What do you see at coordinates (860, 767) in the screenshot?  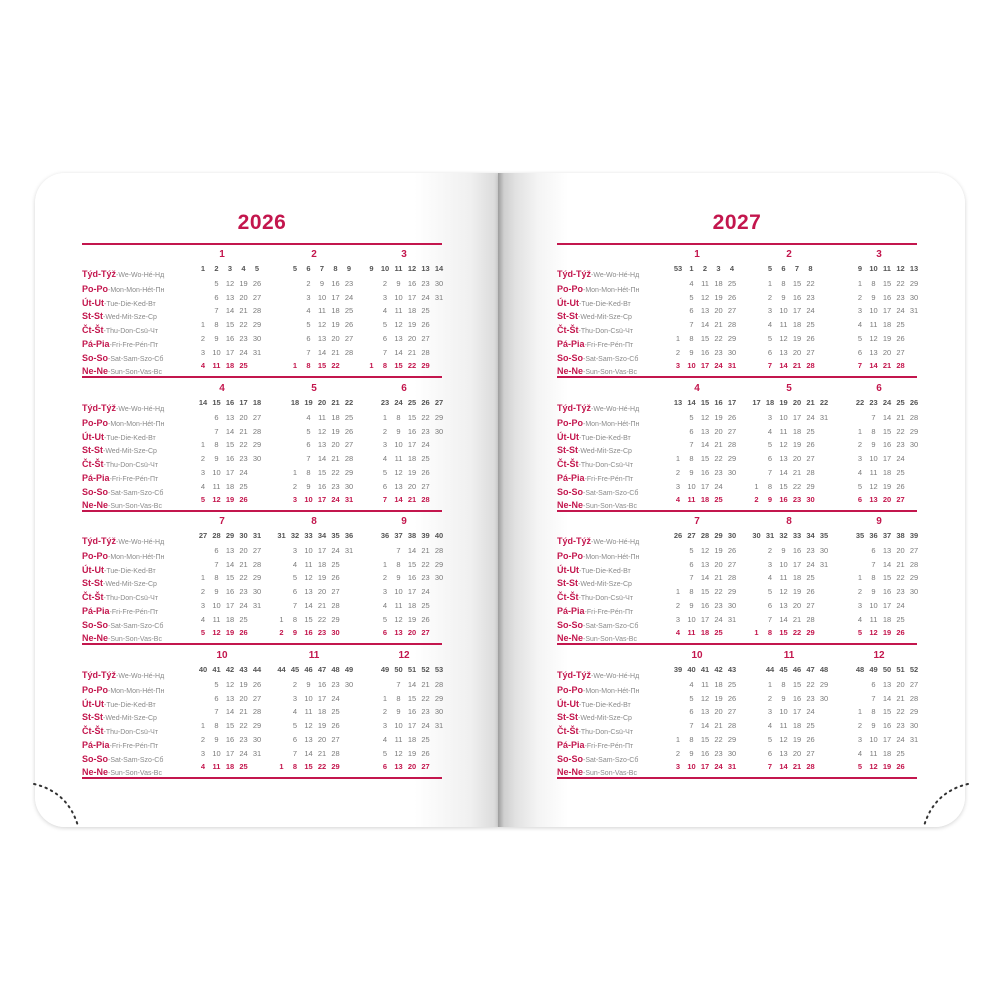 I see `sunday-date: 5` at bounding box center [860, 767].